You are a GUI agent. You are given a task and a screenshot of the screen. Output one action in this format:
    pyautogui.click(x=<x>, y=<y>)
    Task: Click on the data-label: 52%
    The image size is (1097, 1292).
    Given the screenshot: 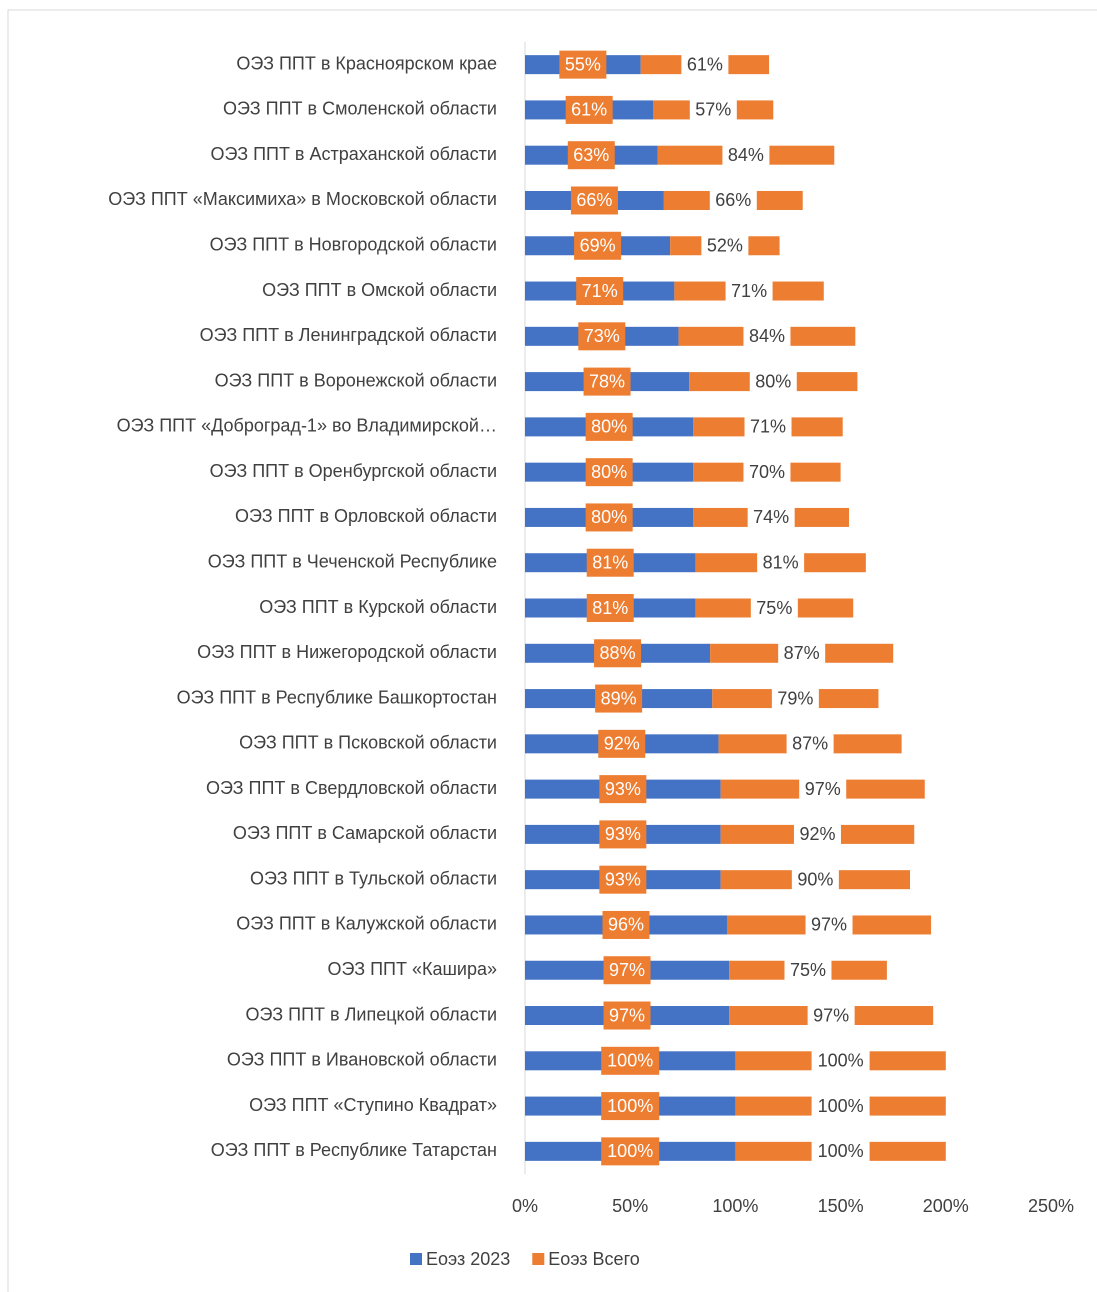 What is the action you would take?
    pyautogui.click(x=725, y=246)
    